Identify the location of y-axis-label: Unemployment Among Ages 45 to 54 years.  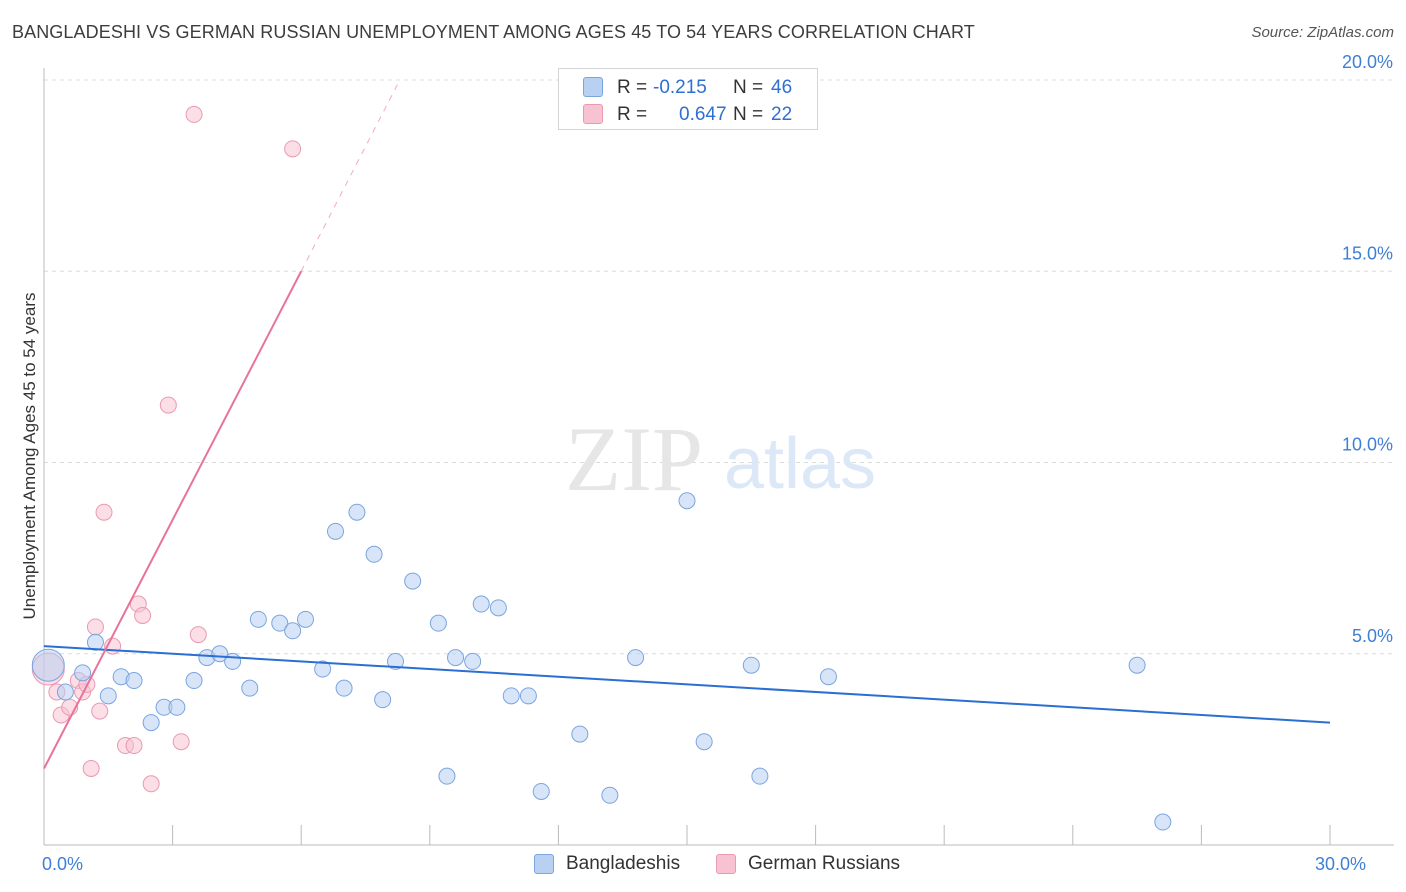
(29, 456).